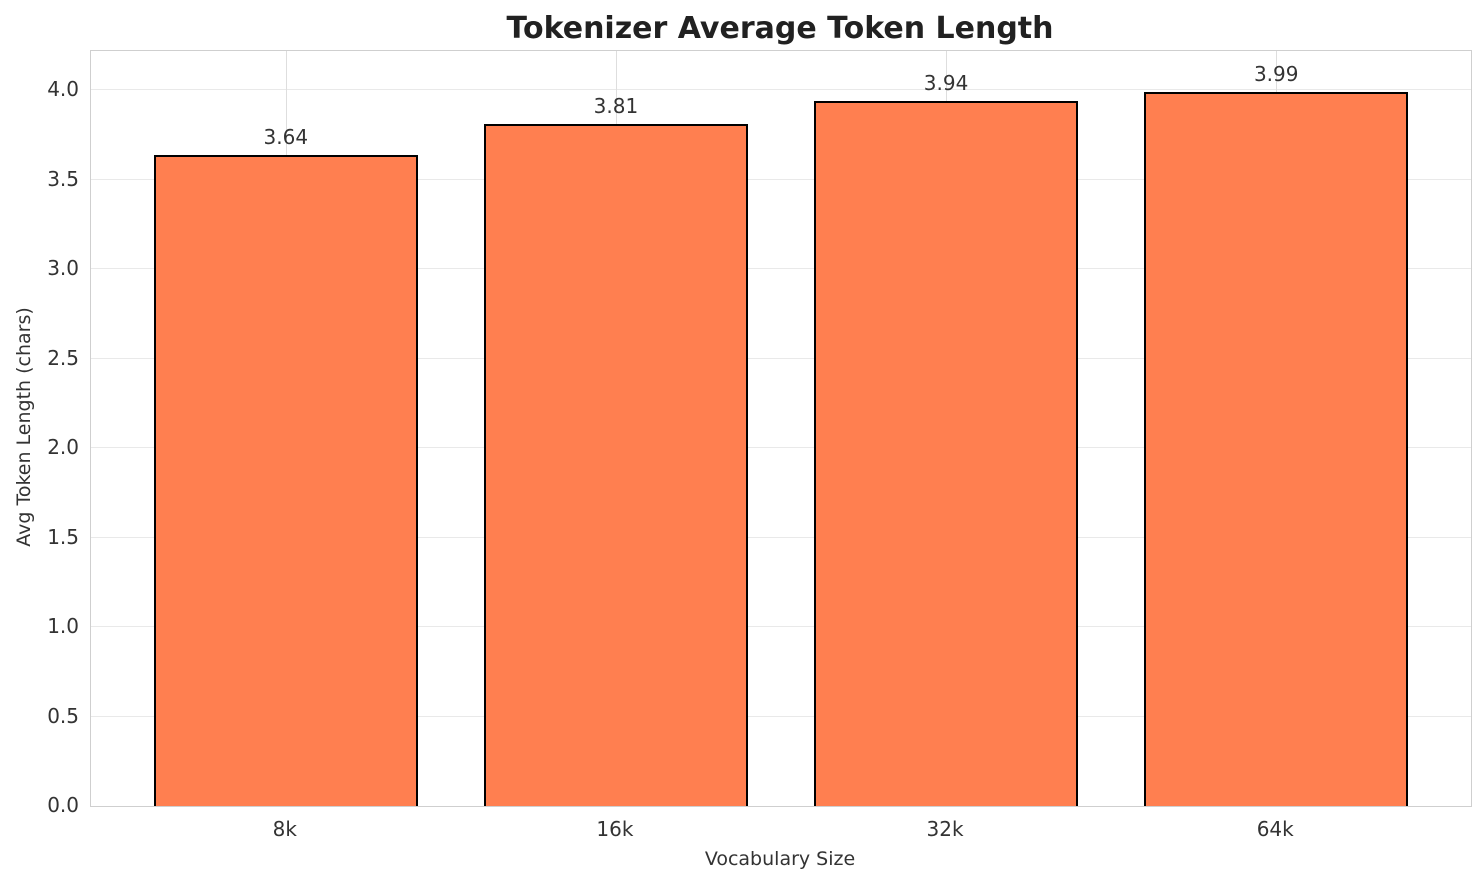 The image size is (1484, 885). What do you see at coordinates (1275, 829) in the screenshot?
I see `x-tick-label: 64k` at bounding box center [1275, 829].